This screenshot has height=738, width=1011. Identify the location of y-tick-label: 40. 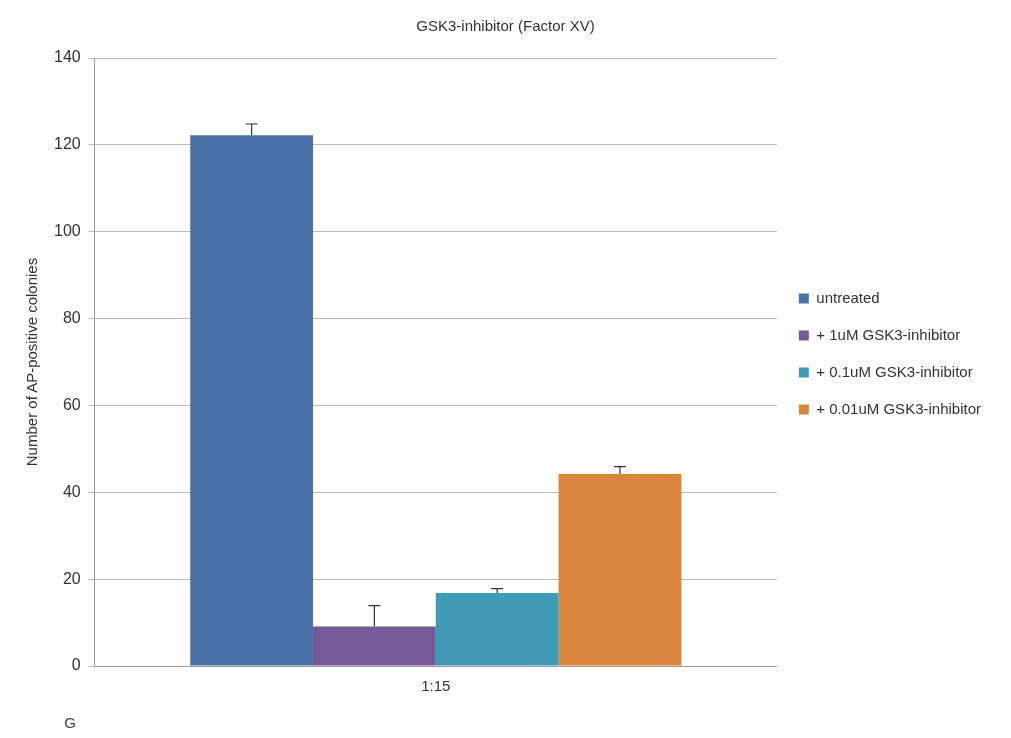
(71, 491).